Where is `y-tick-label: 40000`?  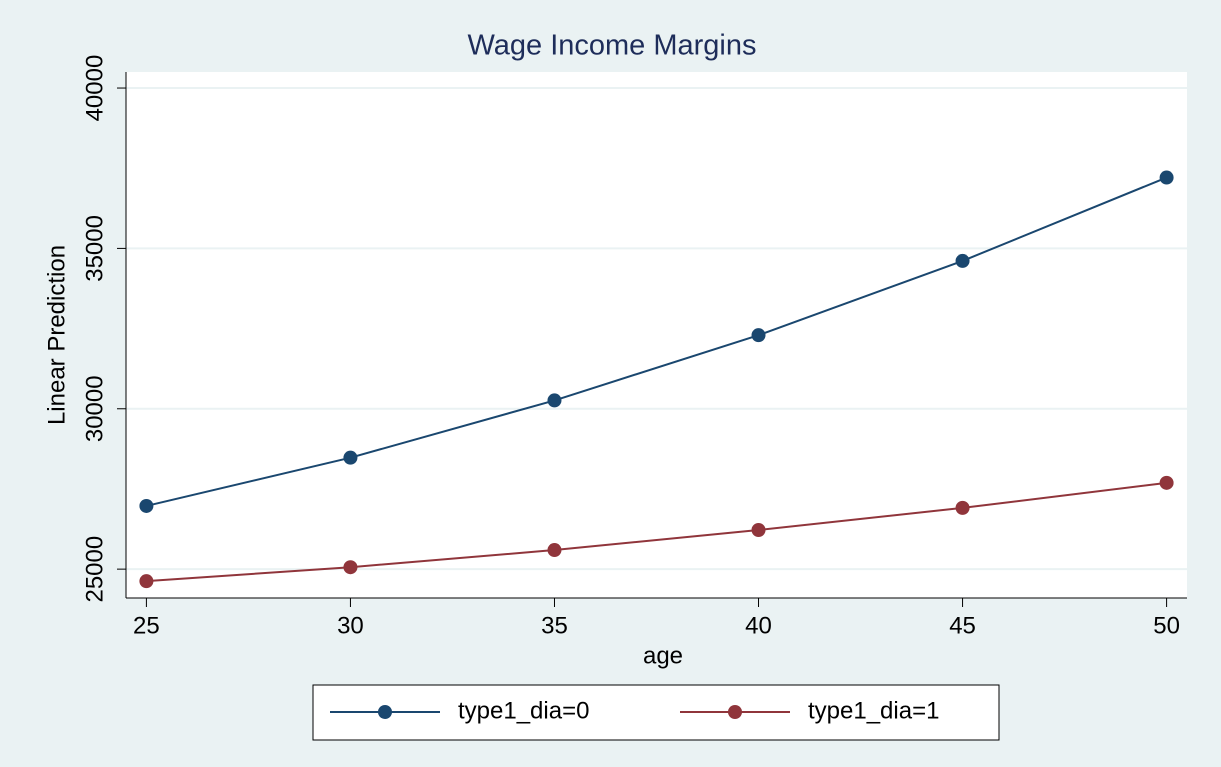
y-tick-label: 40000 is located at coordinates (94, 88).